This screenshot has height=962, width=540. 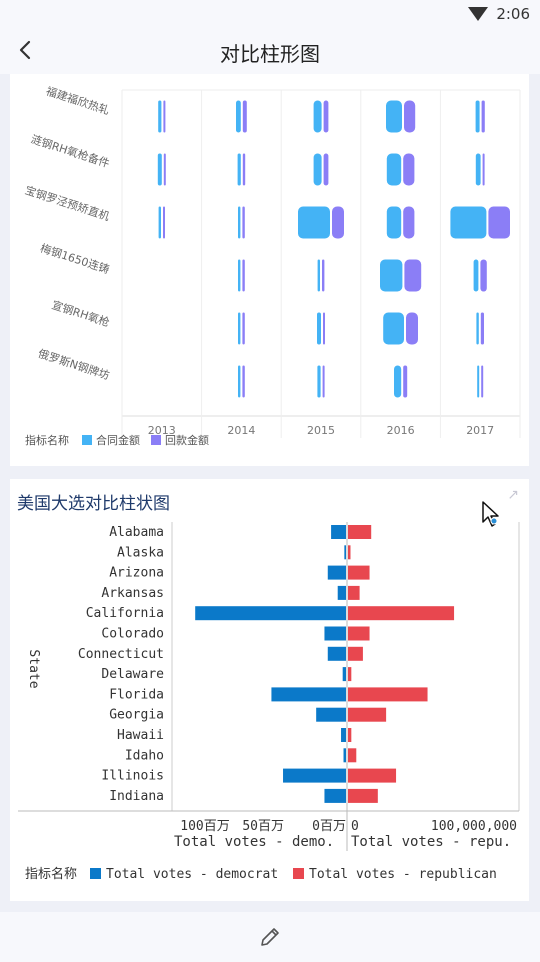 I want to click on state-label: Colorado, so click(x=132, y=634).